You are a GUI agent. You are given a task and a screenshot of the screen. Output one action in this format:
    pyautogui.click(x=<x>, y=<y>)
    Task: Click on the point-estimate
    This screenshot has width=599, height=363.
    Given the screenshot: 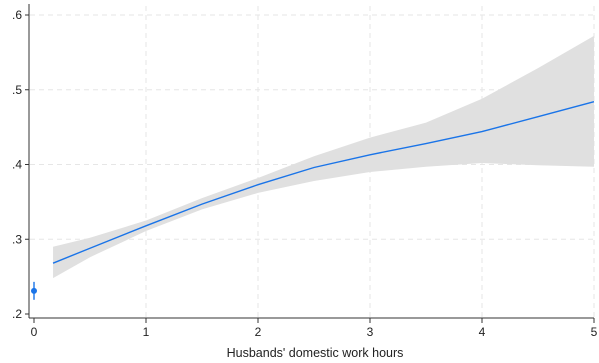 What is the action you would take?
    pyautogui.click(x=34, y=290)
    